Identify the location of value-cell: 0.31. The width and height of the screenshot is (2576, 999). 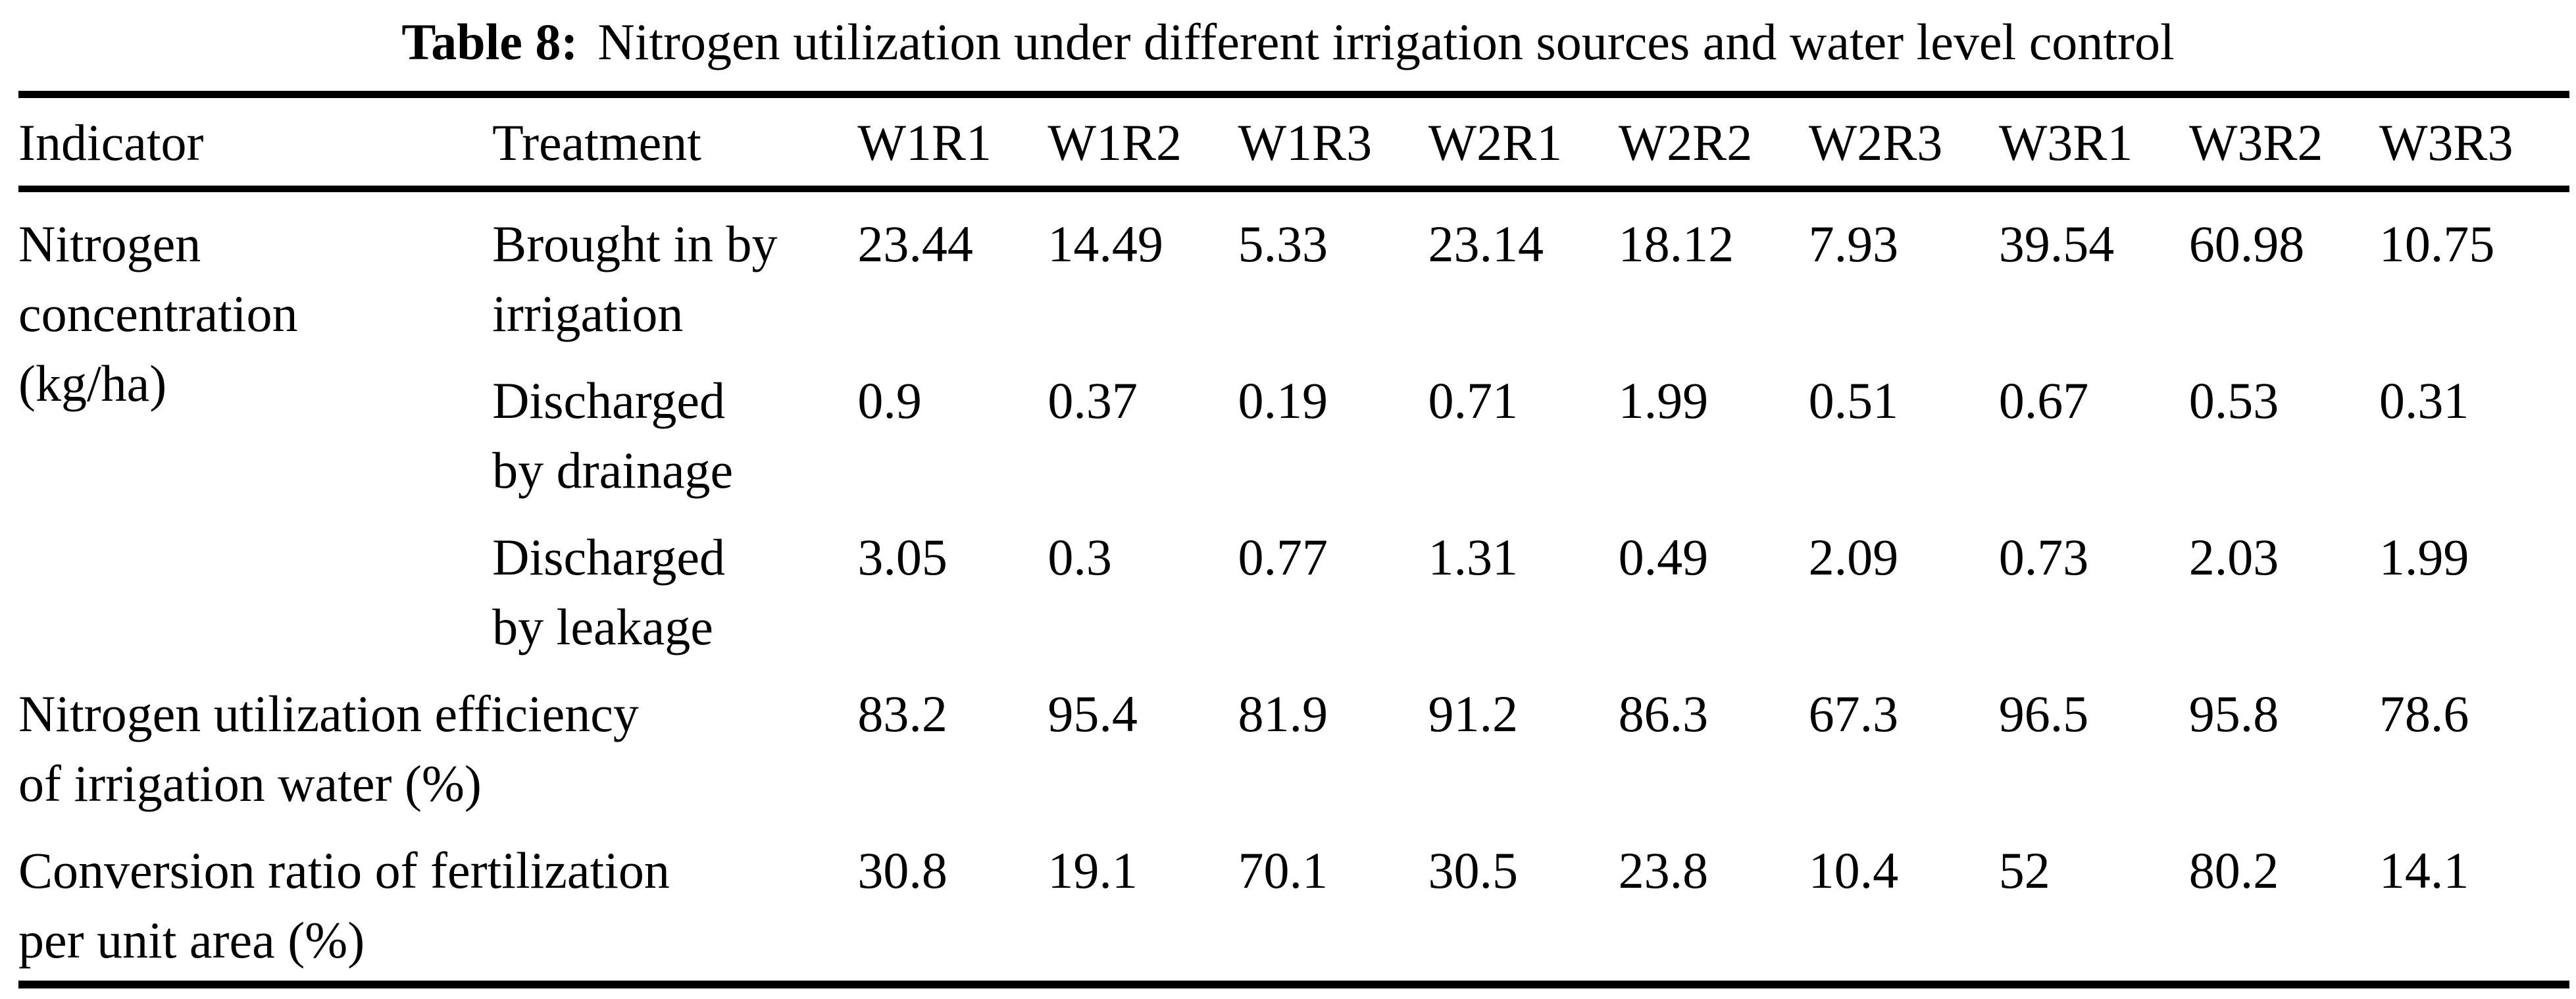
(2424, 400).